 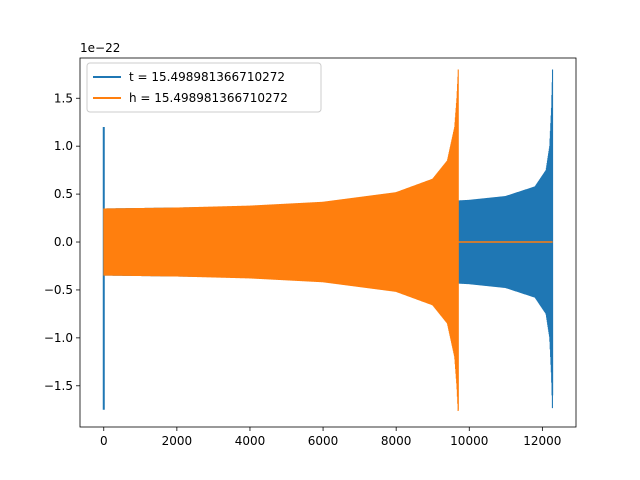 I want to click on x-tick-label: 6000, so click(x=323, y=441).